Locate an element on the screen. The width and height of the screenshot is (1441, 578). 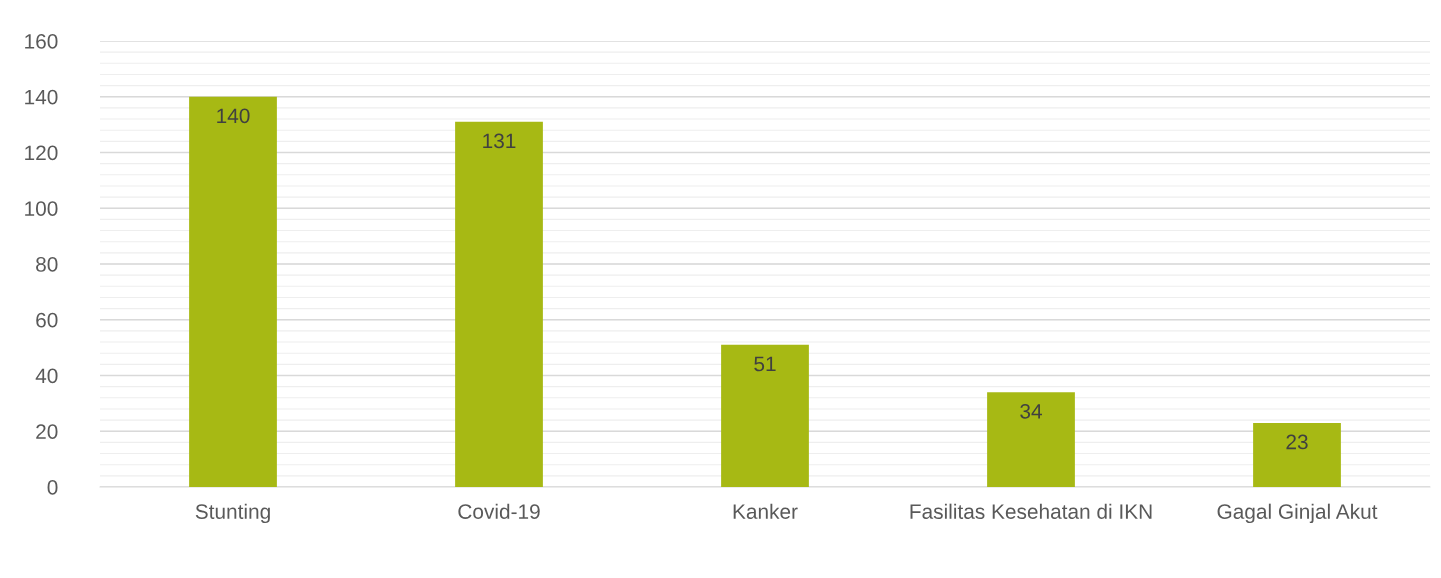
data-label: 131 is located at coordinates (499, 141).